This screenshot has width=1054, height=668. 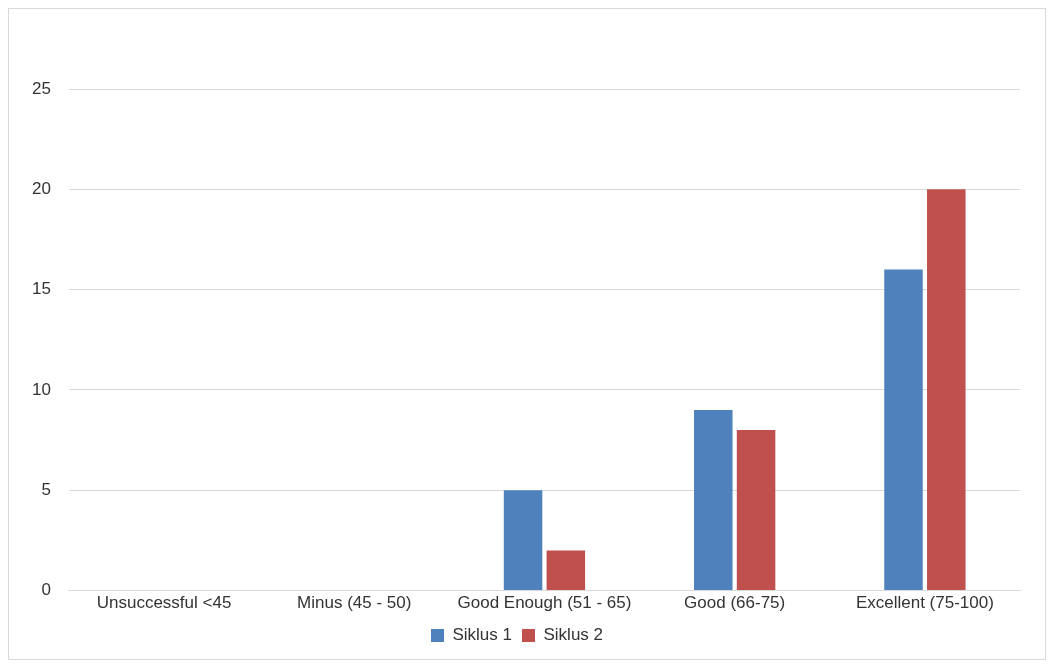 What do you see at coordinates (573, 635) in the screenshot?
I see `legend-label: Siklus 2` at bounding box center [573, 635].